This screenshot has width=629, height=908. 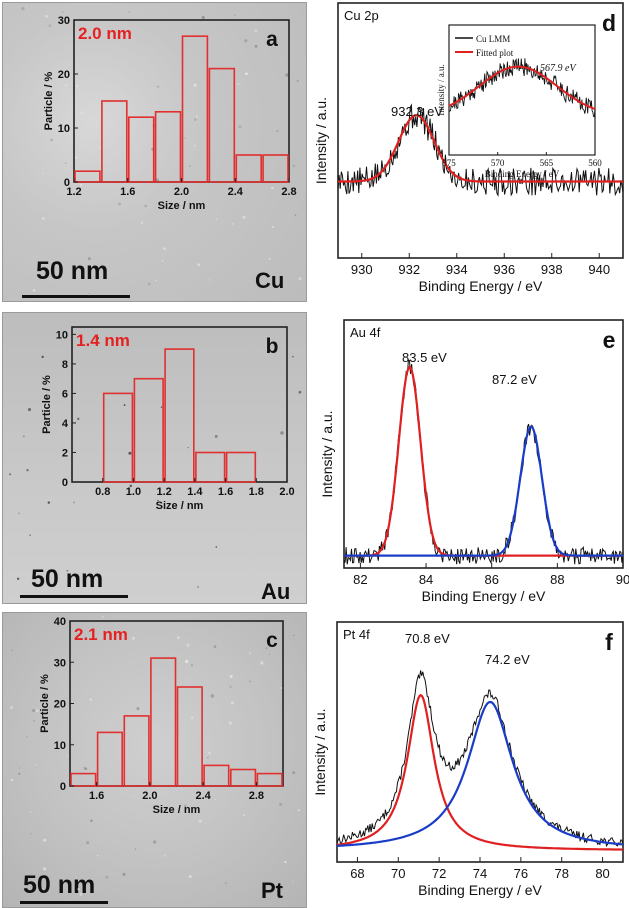 I want to click on inset-x-tick-label: 565, so click(x=547, y=163).